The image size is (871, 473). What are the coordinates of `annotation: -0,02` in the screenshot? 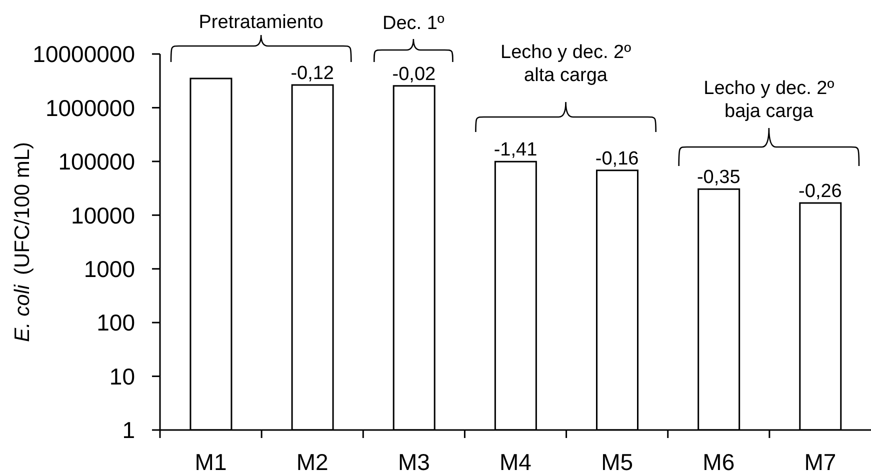 It's located at (414, 74).